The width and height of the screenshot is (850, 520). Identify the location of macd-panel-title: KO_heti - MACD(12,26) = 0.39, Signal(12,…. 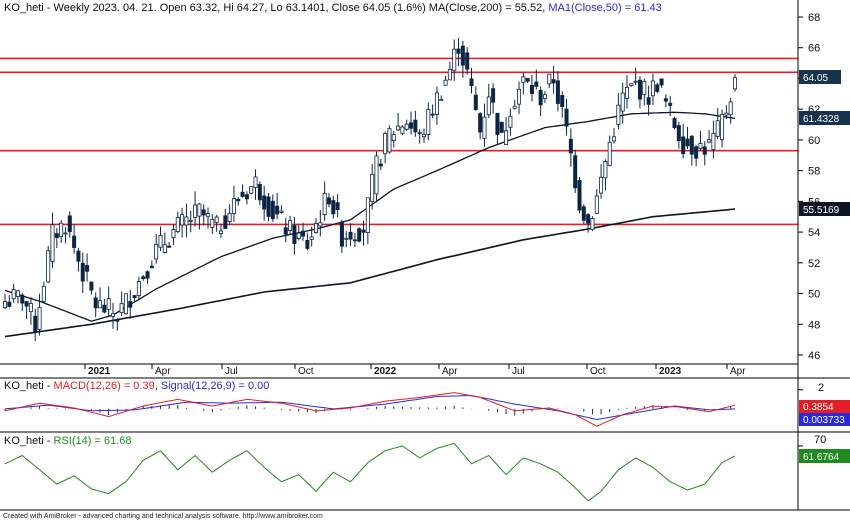
(136, 386).